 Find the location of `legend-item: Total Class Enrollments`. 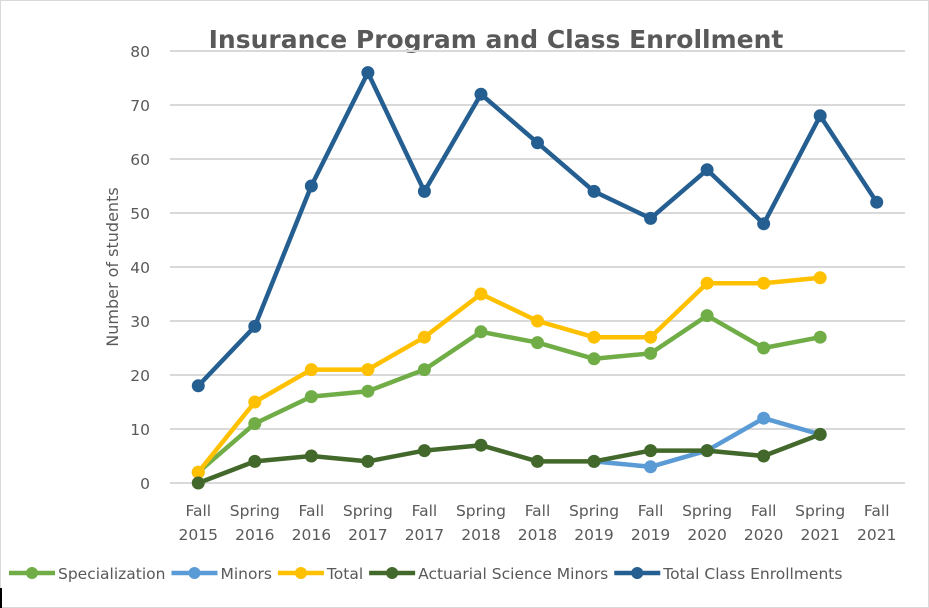

legend-item: Total Class Enrollments is located at coordinates (728, 574).